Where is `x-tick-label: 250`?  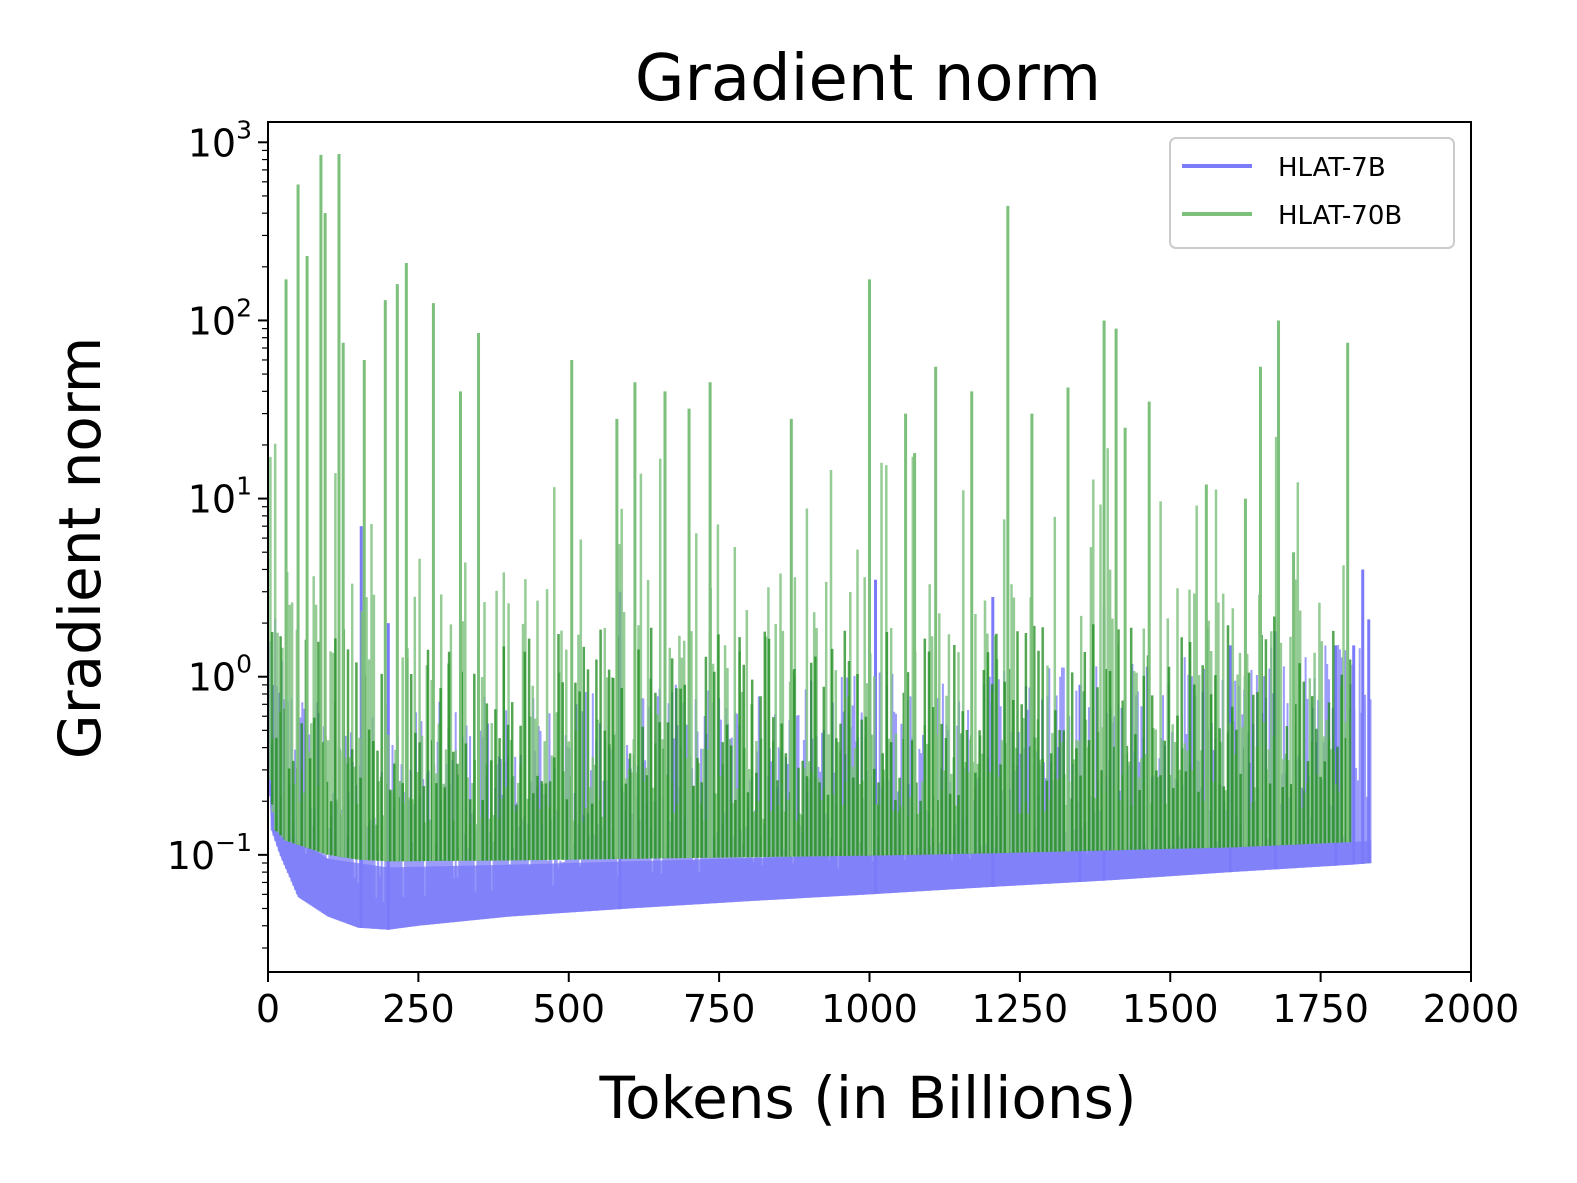 x-tick-label: 250 is located at coordinates (418, 1009).